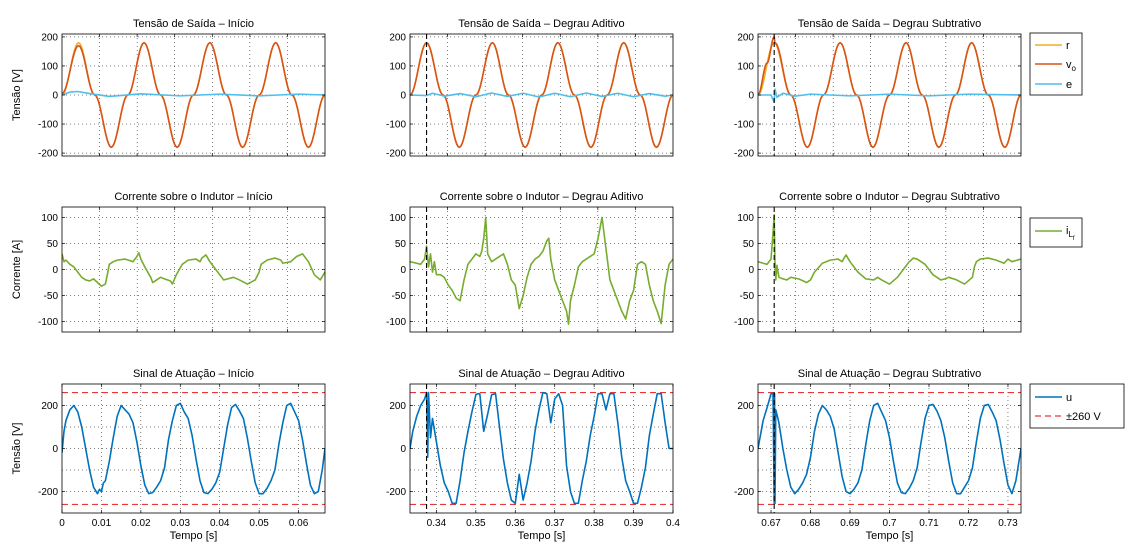 This screenshot has width=1126, height=545. Describe the element at coordinates (141, 523) in the screenshot. I see `x-tick-label: 0.02` at that location.